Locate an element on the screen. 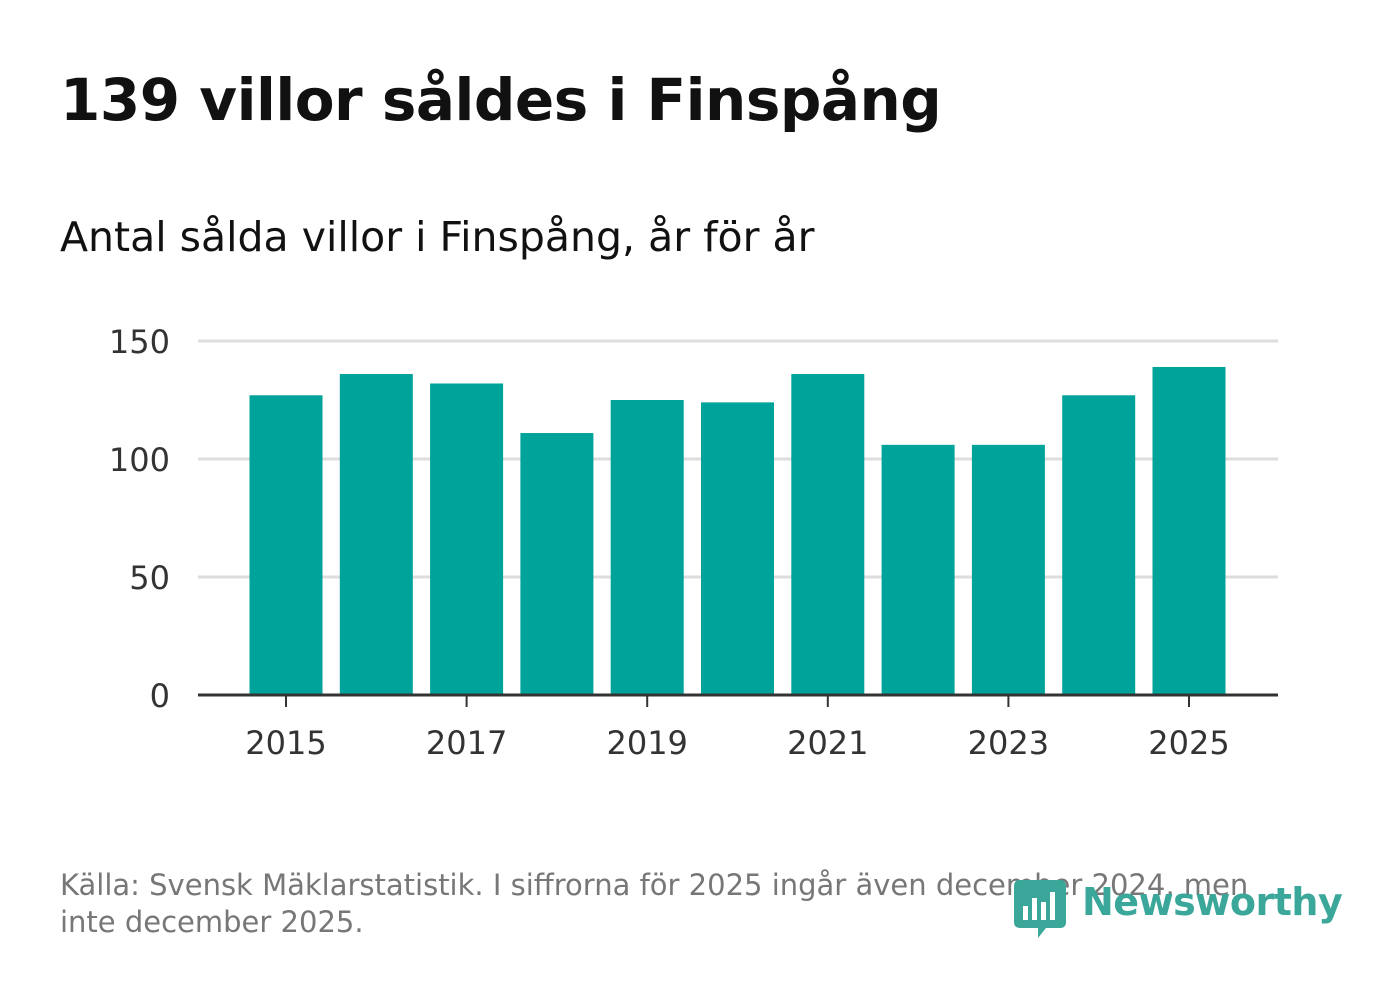 The height and width of the screenshot is (999, 1382). newsworthy-logo: Newsworthy is located at coordinates (1176, 909).